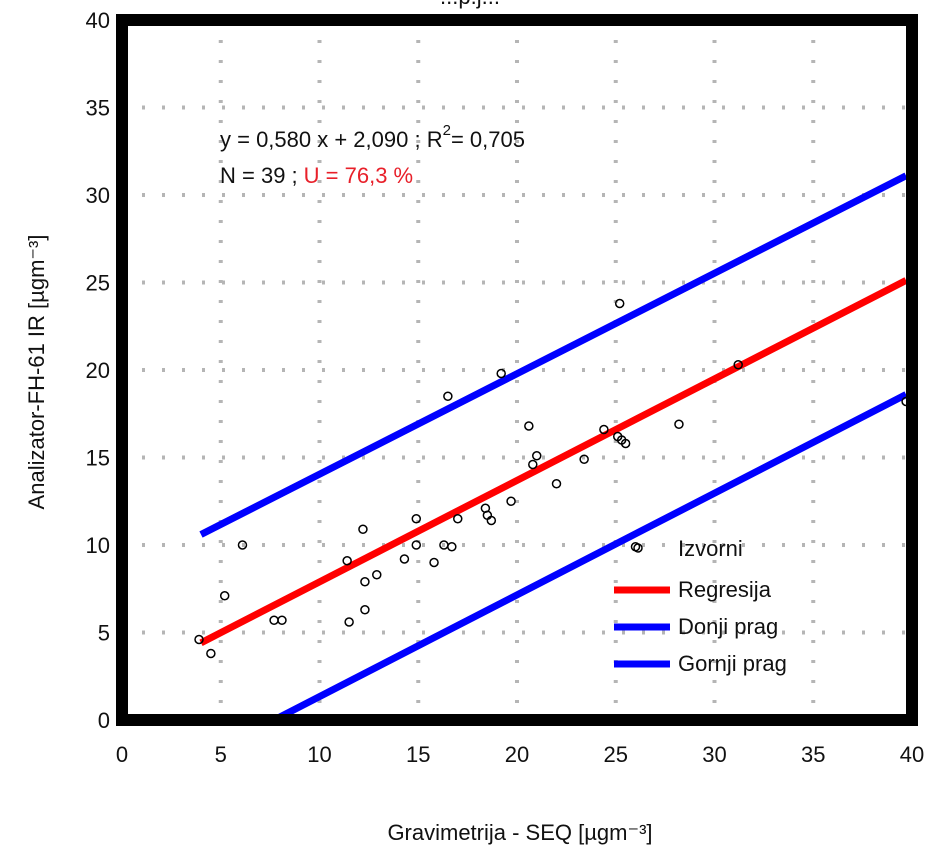 The height and width of the screenshot is (852, 939). I want to click on x-tick-label: 35, so click(813, 754).